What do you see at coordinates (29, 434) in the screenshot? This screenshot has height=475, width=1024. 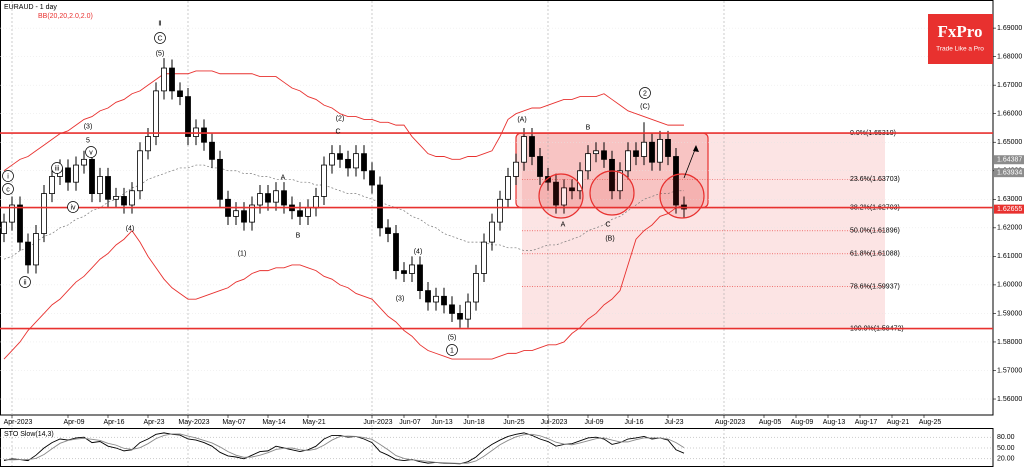 I see `stoch-title: STO Slow(14,3)` at bounding box center [29, 434].